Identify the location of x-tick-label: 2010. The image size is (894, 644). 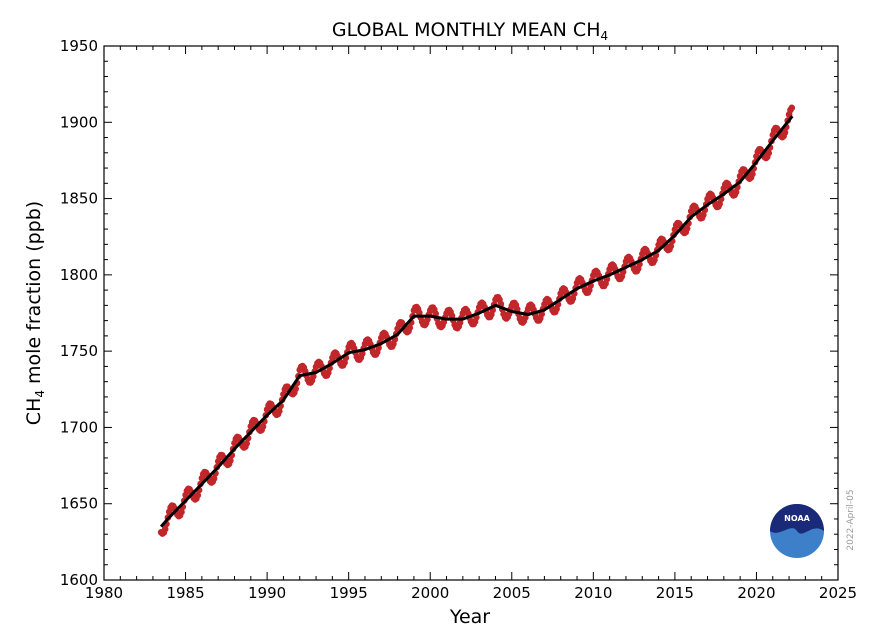
(593, 593).